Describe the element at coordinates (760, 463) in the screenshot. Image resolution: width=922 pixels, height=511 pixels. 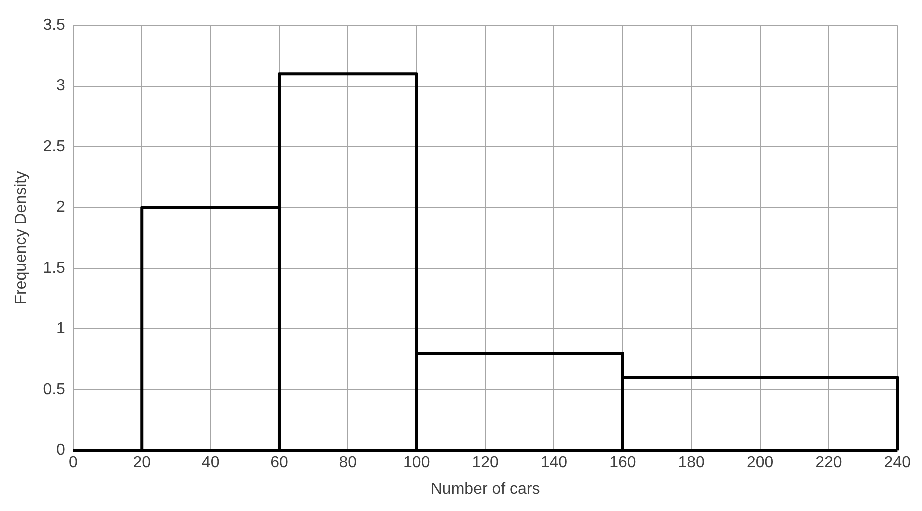
I see `x-tick-label: 200` at that location.